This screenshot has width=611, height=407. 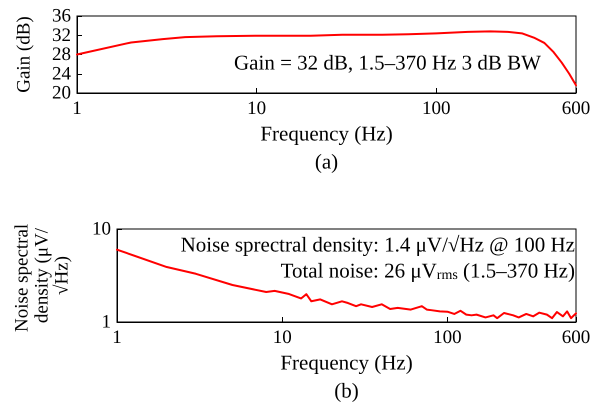 I want to click on y-tick-label: 36, so click(x=61, y=16).